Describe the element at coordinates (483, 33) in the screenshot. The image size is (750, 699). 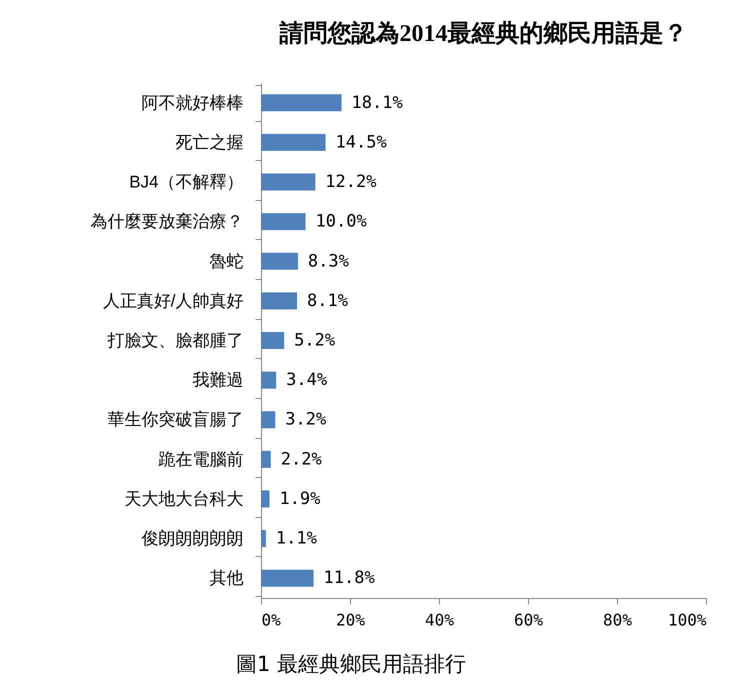
I see `chart-title: 請問您認為2014最經典的鄉民用語是？` at that location.